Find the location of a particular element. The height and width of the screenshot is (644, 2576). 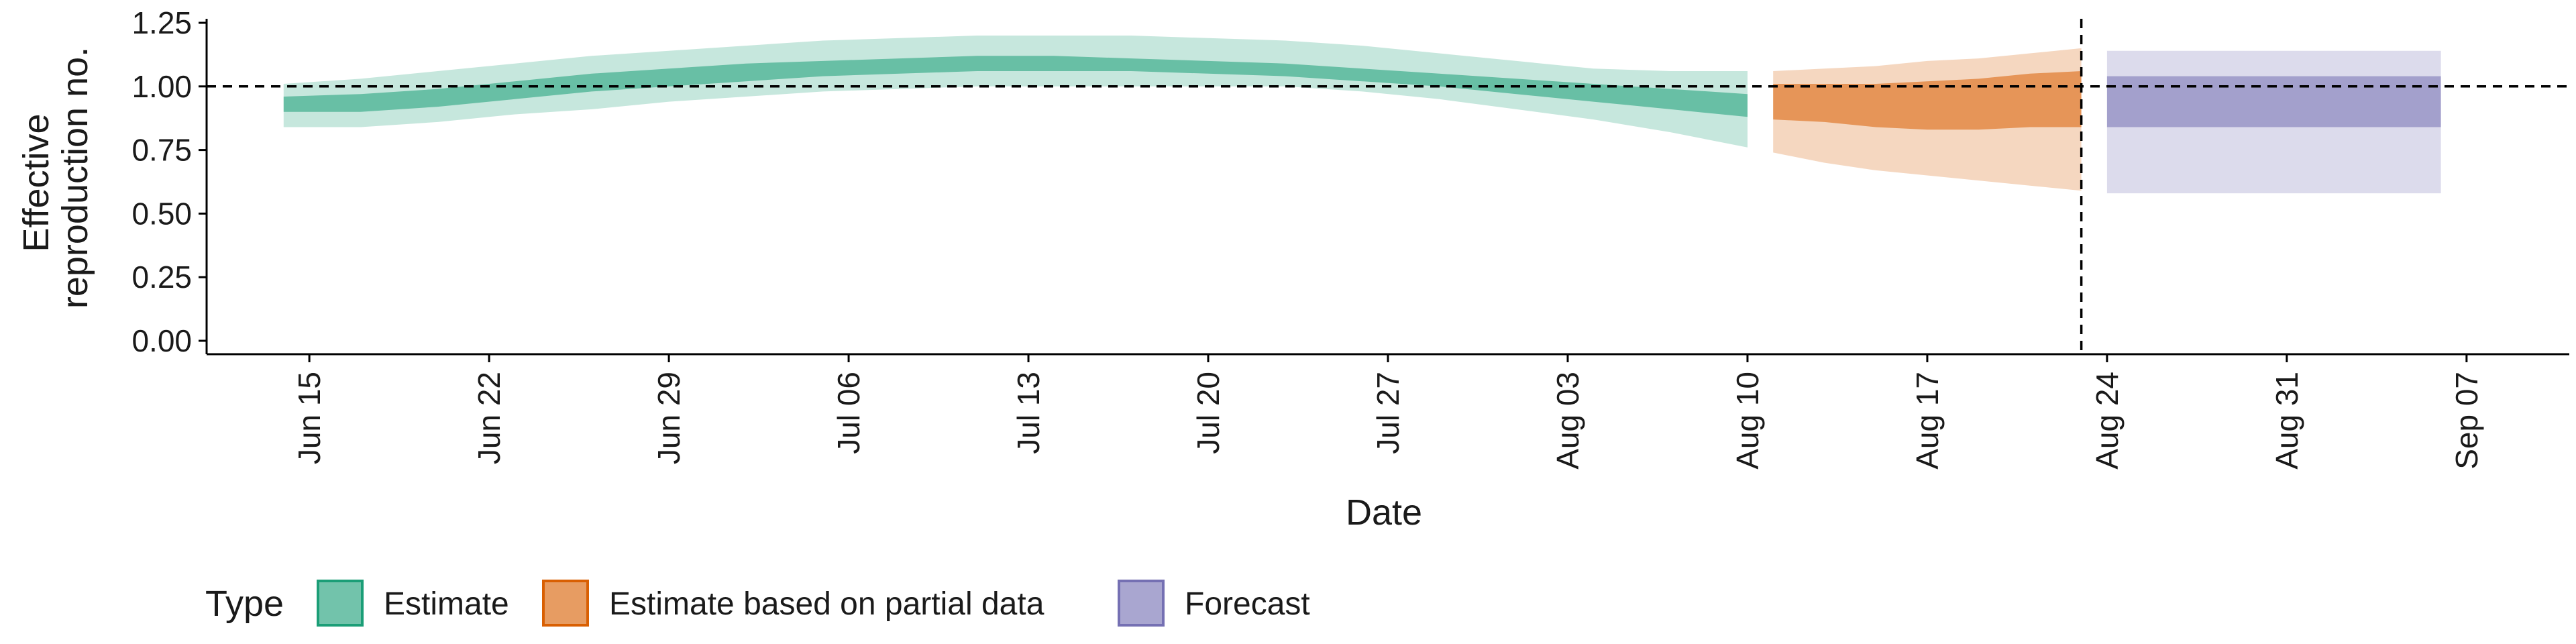

y-tick-label: 0.25 is located at coordinates (161, 277).